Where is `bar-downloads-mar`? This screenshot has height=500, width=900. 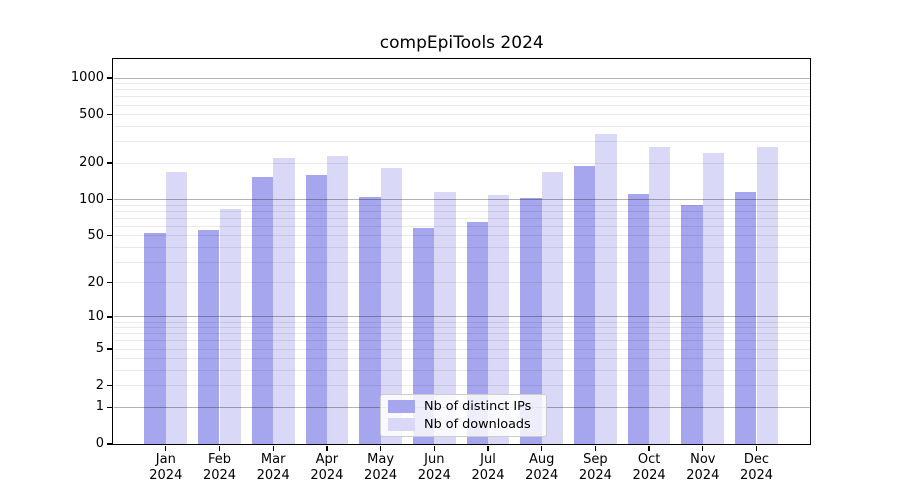 bar-downloads-mar is located at coordinates (284, 301).